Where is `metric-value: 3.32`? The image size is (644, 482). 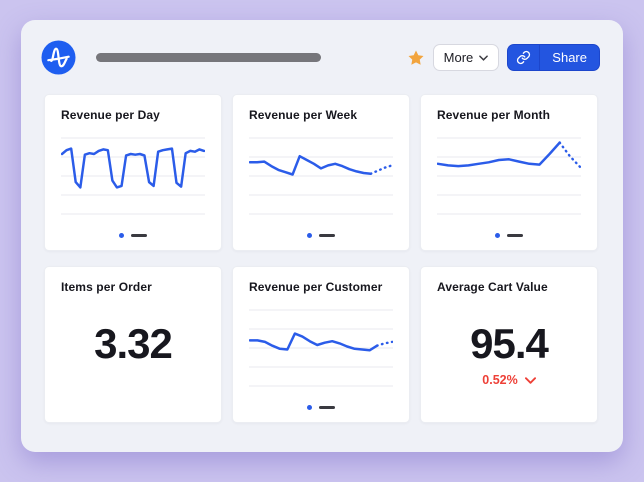 metric-value: 3.32 is located at coordinates (133, 343).